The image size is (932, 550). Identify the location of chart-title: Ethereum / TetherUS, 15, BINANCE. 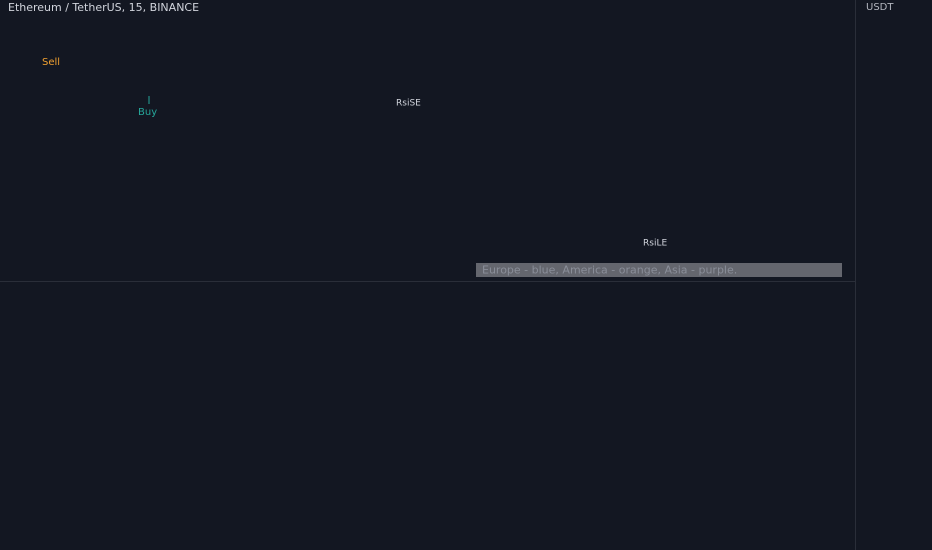
(103, 7).